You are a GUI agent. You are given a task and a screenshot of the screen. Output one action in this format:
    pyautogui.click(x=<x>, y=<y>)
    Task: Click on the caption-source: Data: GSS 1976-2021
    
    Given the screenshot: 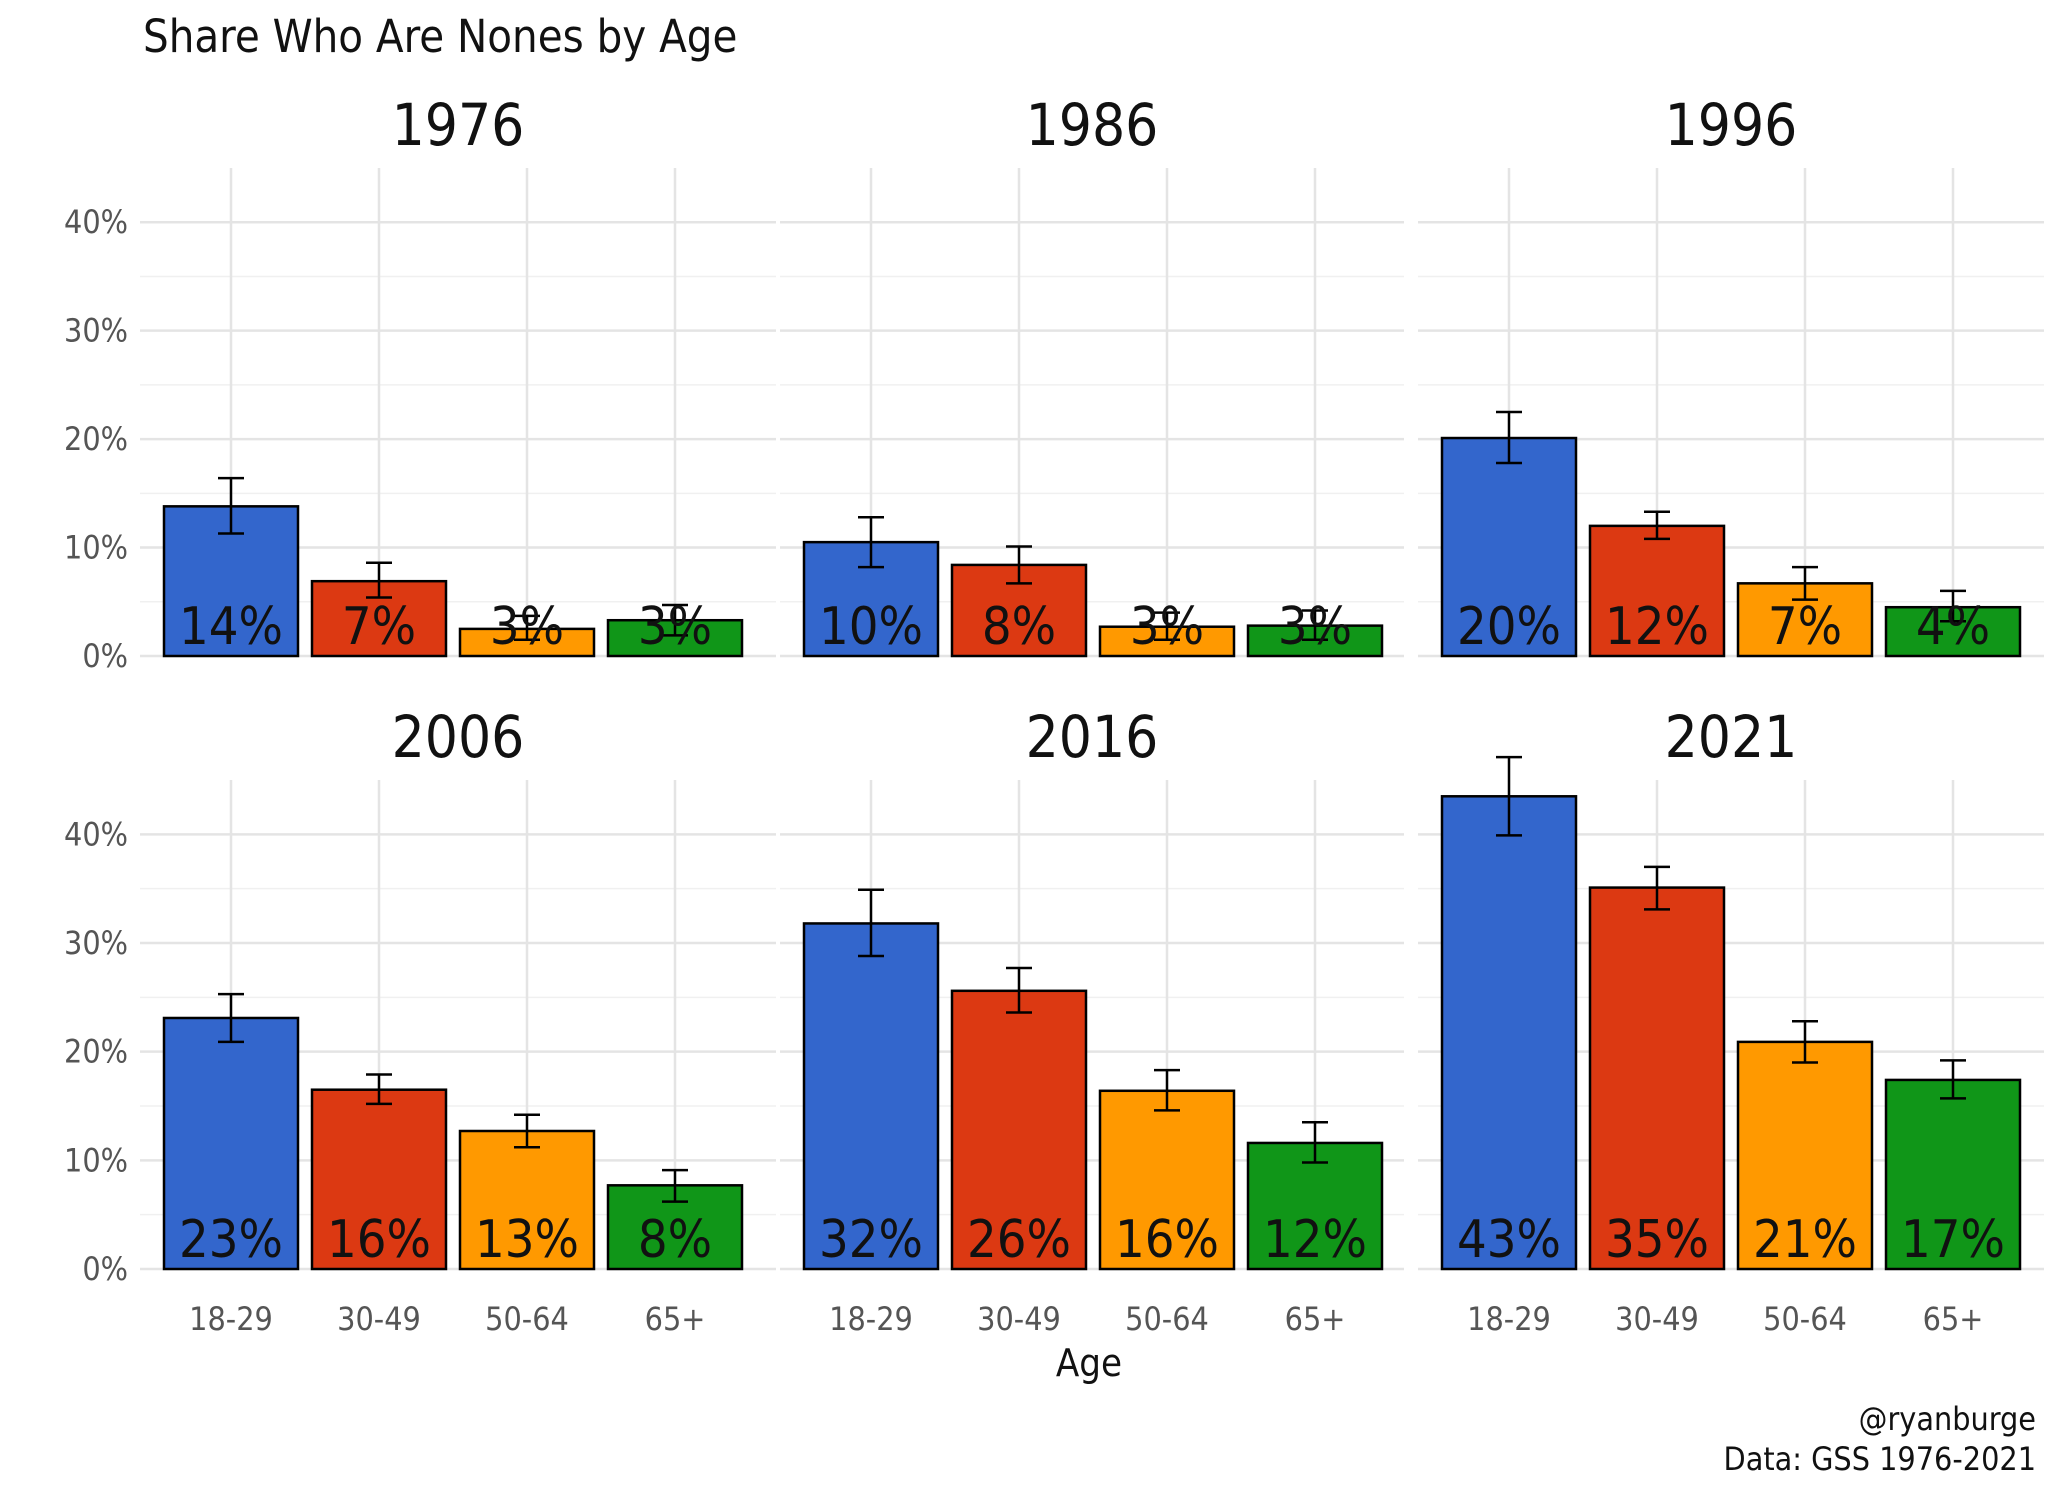 What is the action you would take?
    pyautogui.click(x=1880, y=1459)
    